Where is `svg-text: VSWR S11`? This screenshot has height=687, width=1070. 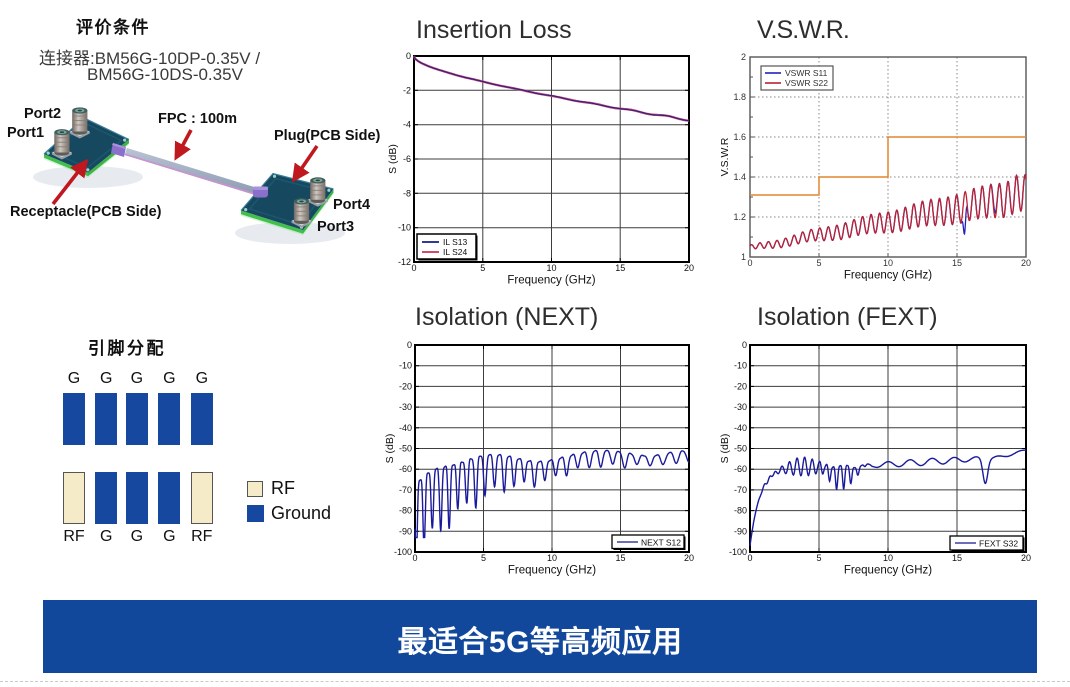
svg-text: VSWR S11 is located at coordinates (806, 73).